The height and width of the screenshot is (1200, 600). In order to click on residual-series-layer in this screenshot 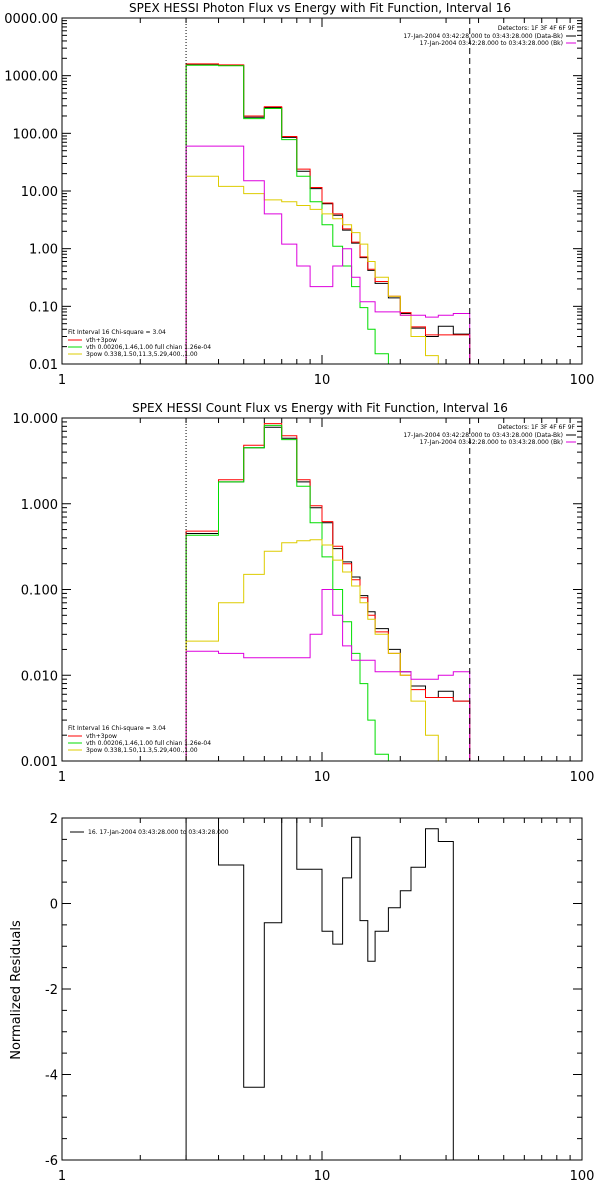, I will do `click(319, 988)`.